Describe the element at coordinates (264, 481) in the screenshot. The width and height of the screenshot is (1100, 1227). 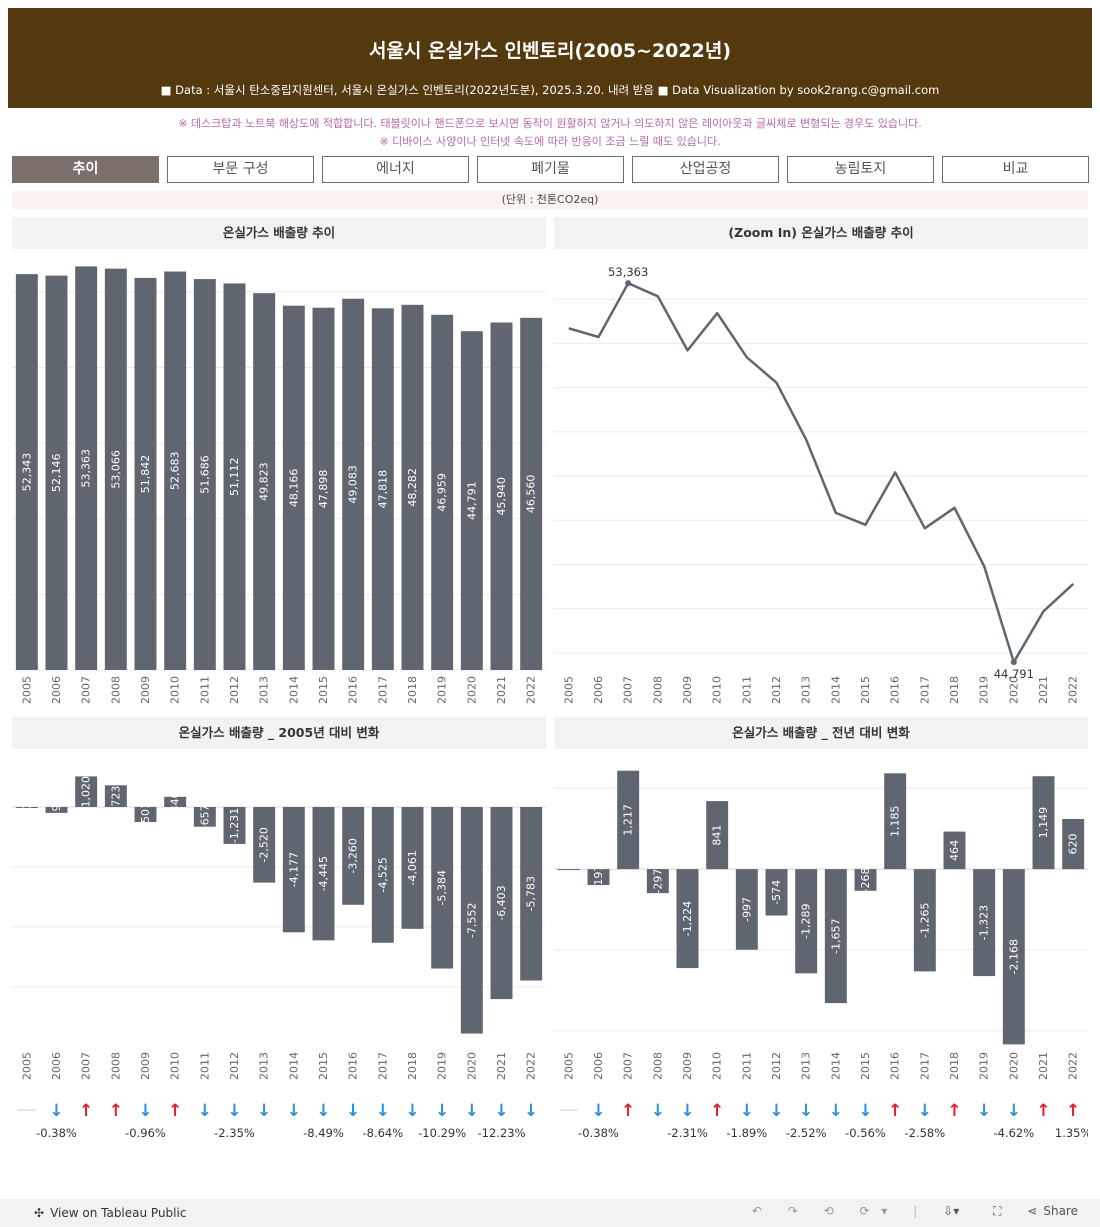
I see `chart1-value-label-2013: 49,823` at that location.